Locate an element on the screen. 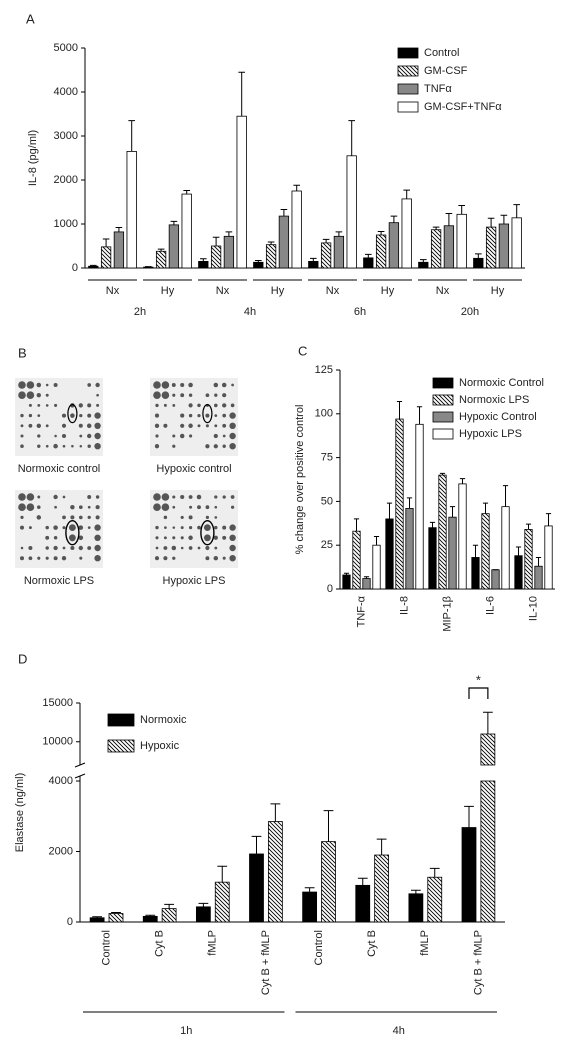  group-label: 2h is located at coordinates (140, 312).